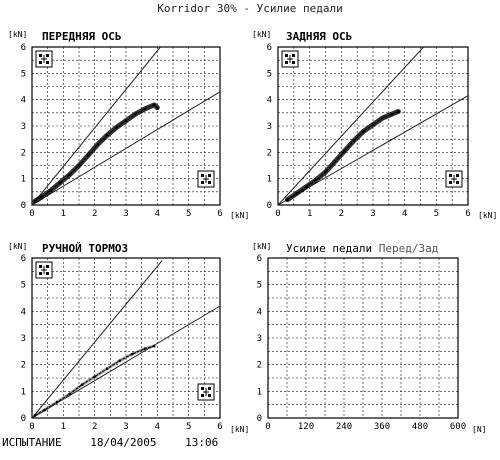 This screenshot has width=500, height=460. Describe the element at coordinates (420, 427) in the screenshot. I see `x-tick-label: 480` at that location.